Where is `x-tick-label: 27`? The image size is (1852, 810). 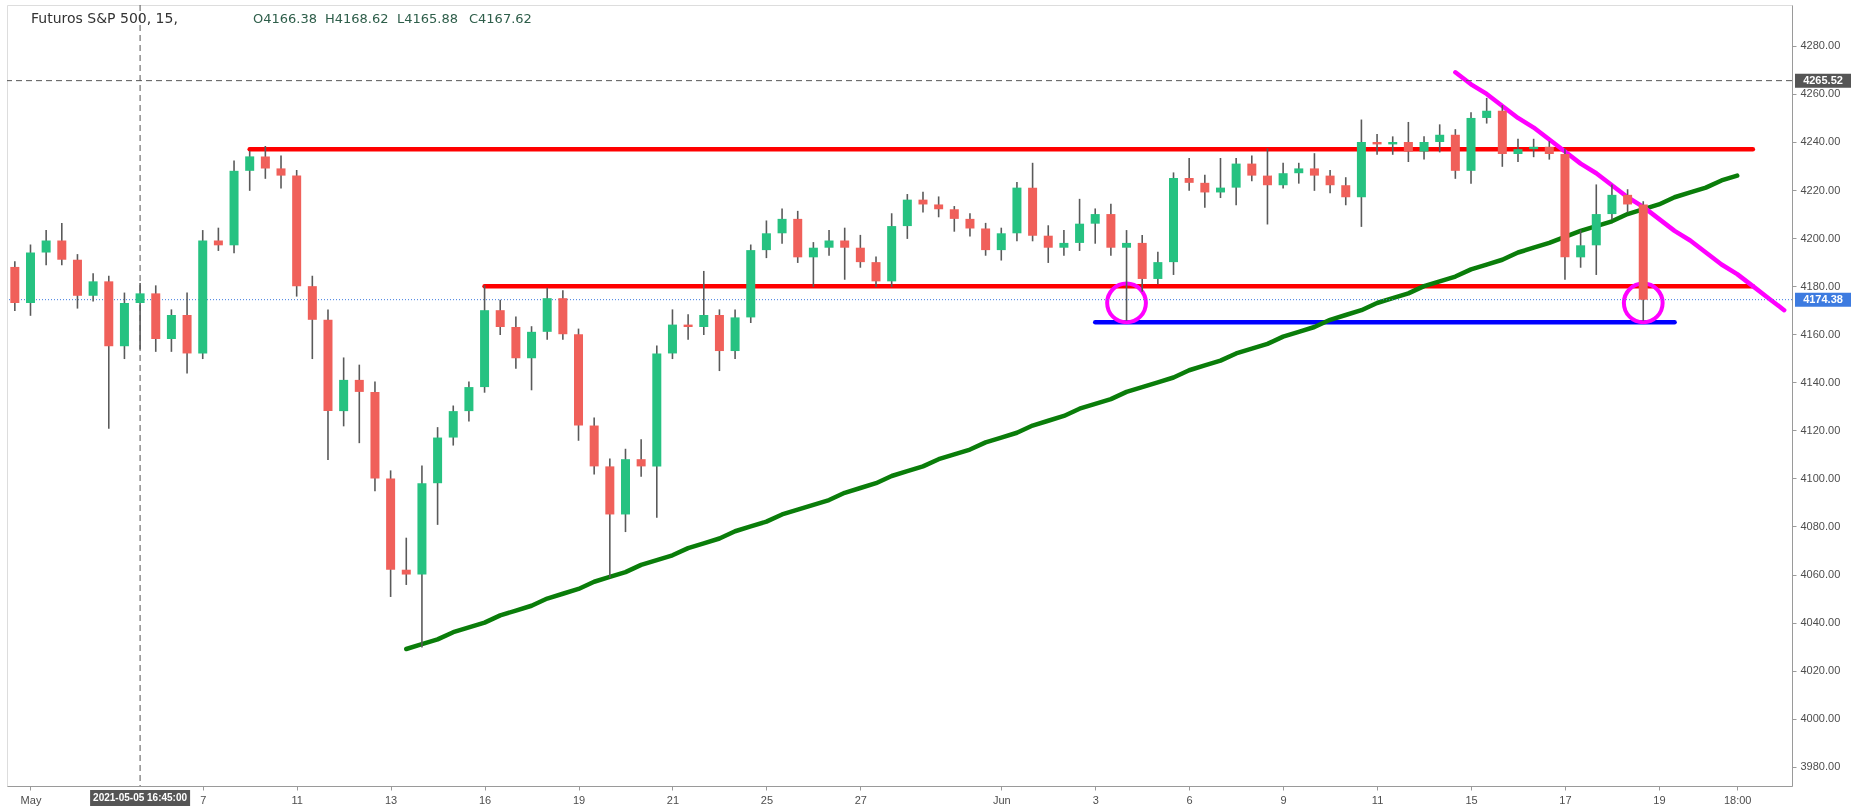
x-tick-label: 27 is located at coordinates (860, 799).